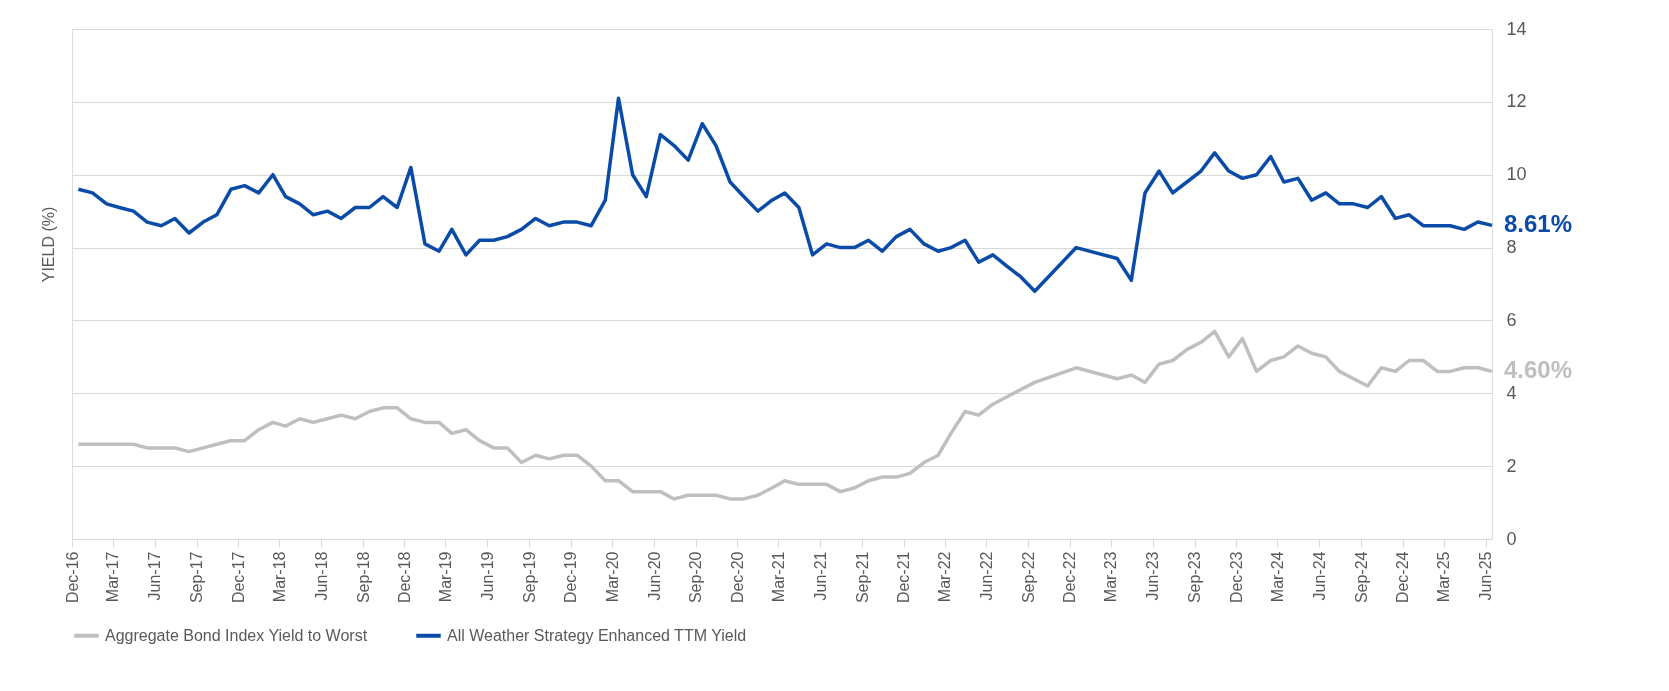  What do you see at coordinates (1028, 577) in the screenshot?
I see `x-tick-label: Sep-22` at bounding box center [1028, 577].